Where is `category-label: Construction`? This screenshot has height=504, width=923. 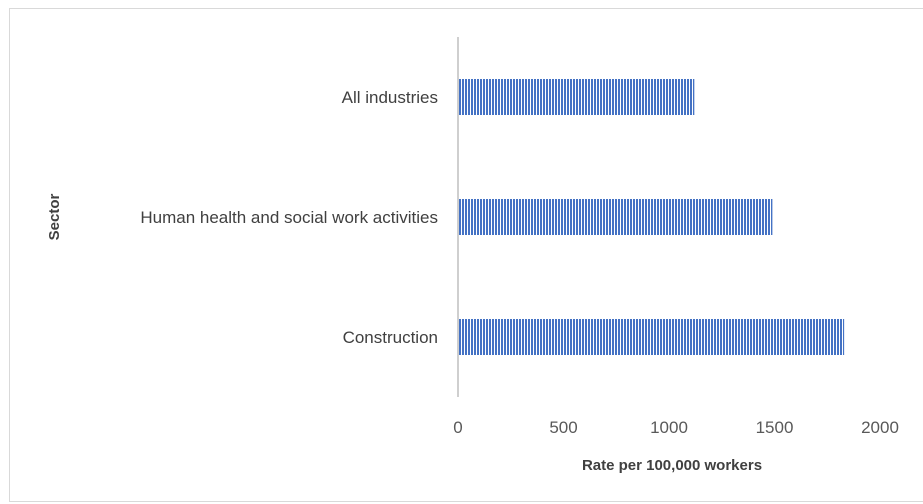
category-label: Construction is located at coordinates (390, 337).